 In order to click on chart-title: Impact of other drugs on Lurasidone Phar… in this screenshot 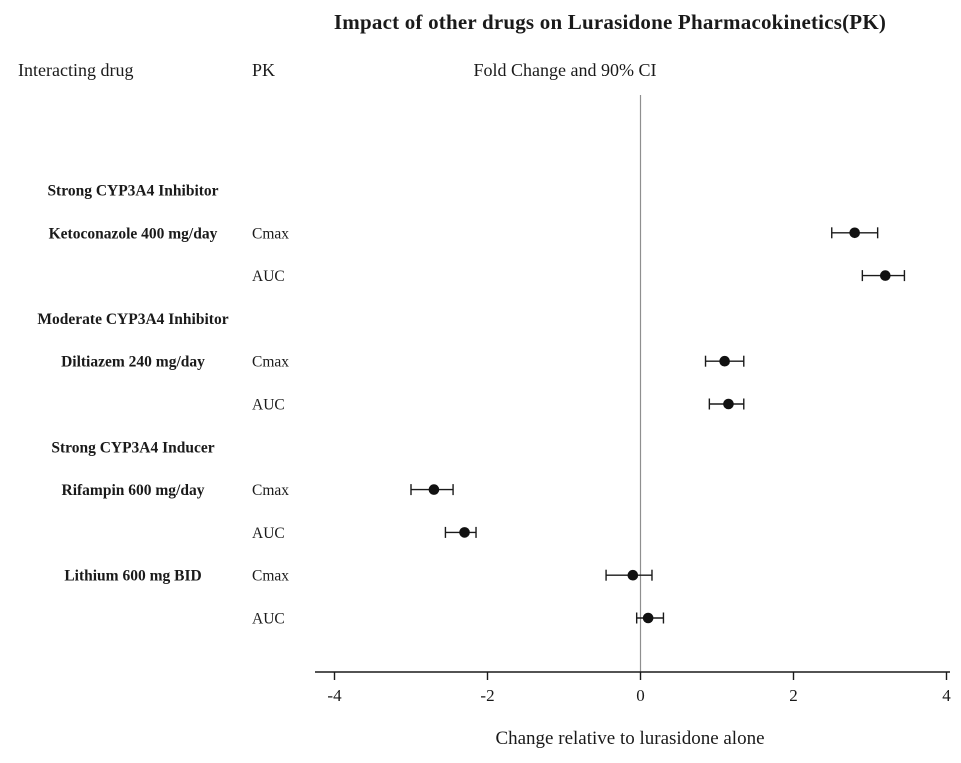, I will do `click(610, 22)`.